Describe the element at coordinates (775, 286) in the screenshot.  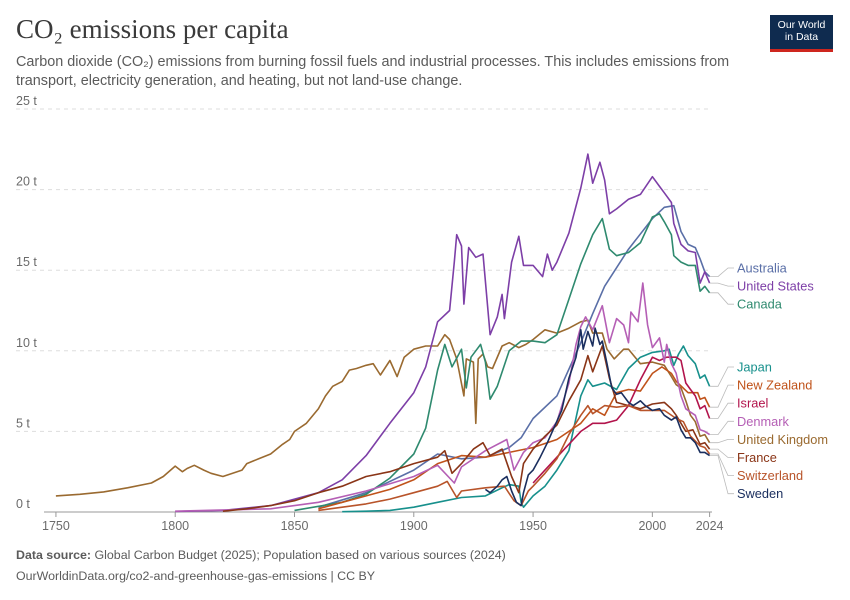
I see `legend-label-united-states: United States` at that location.